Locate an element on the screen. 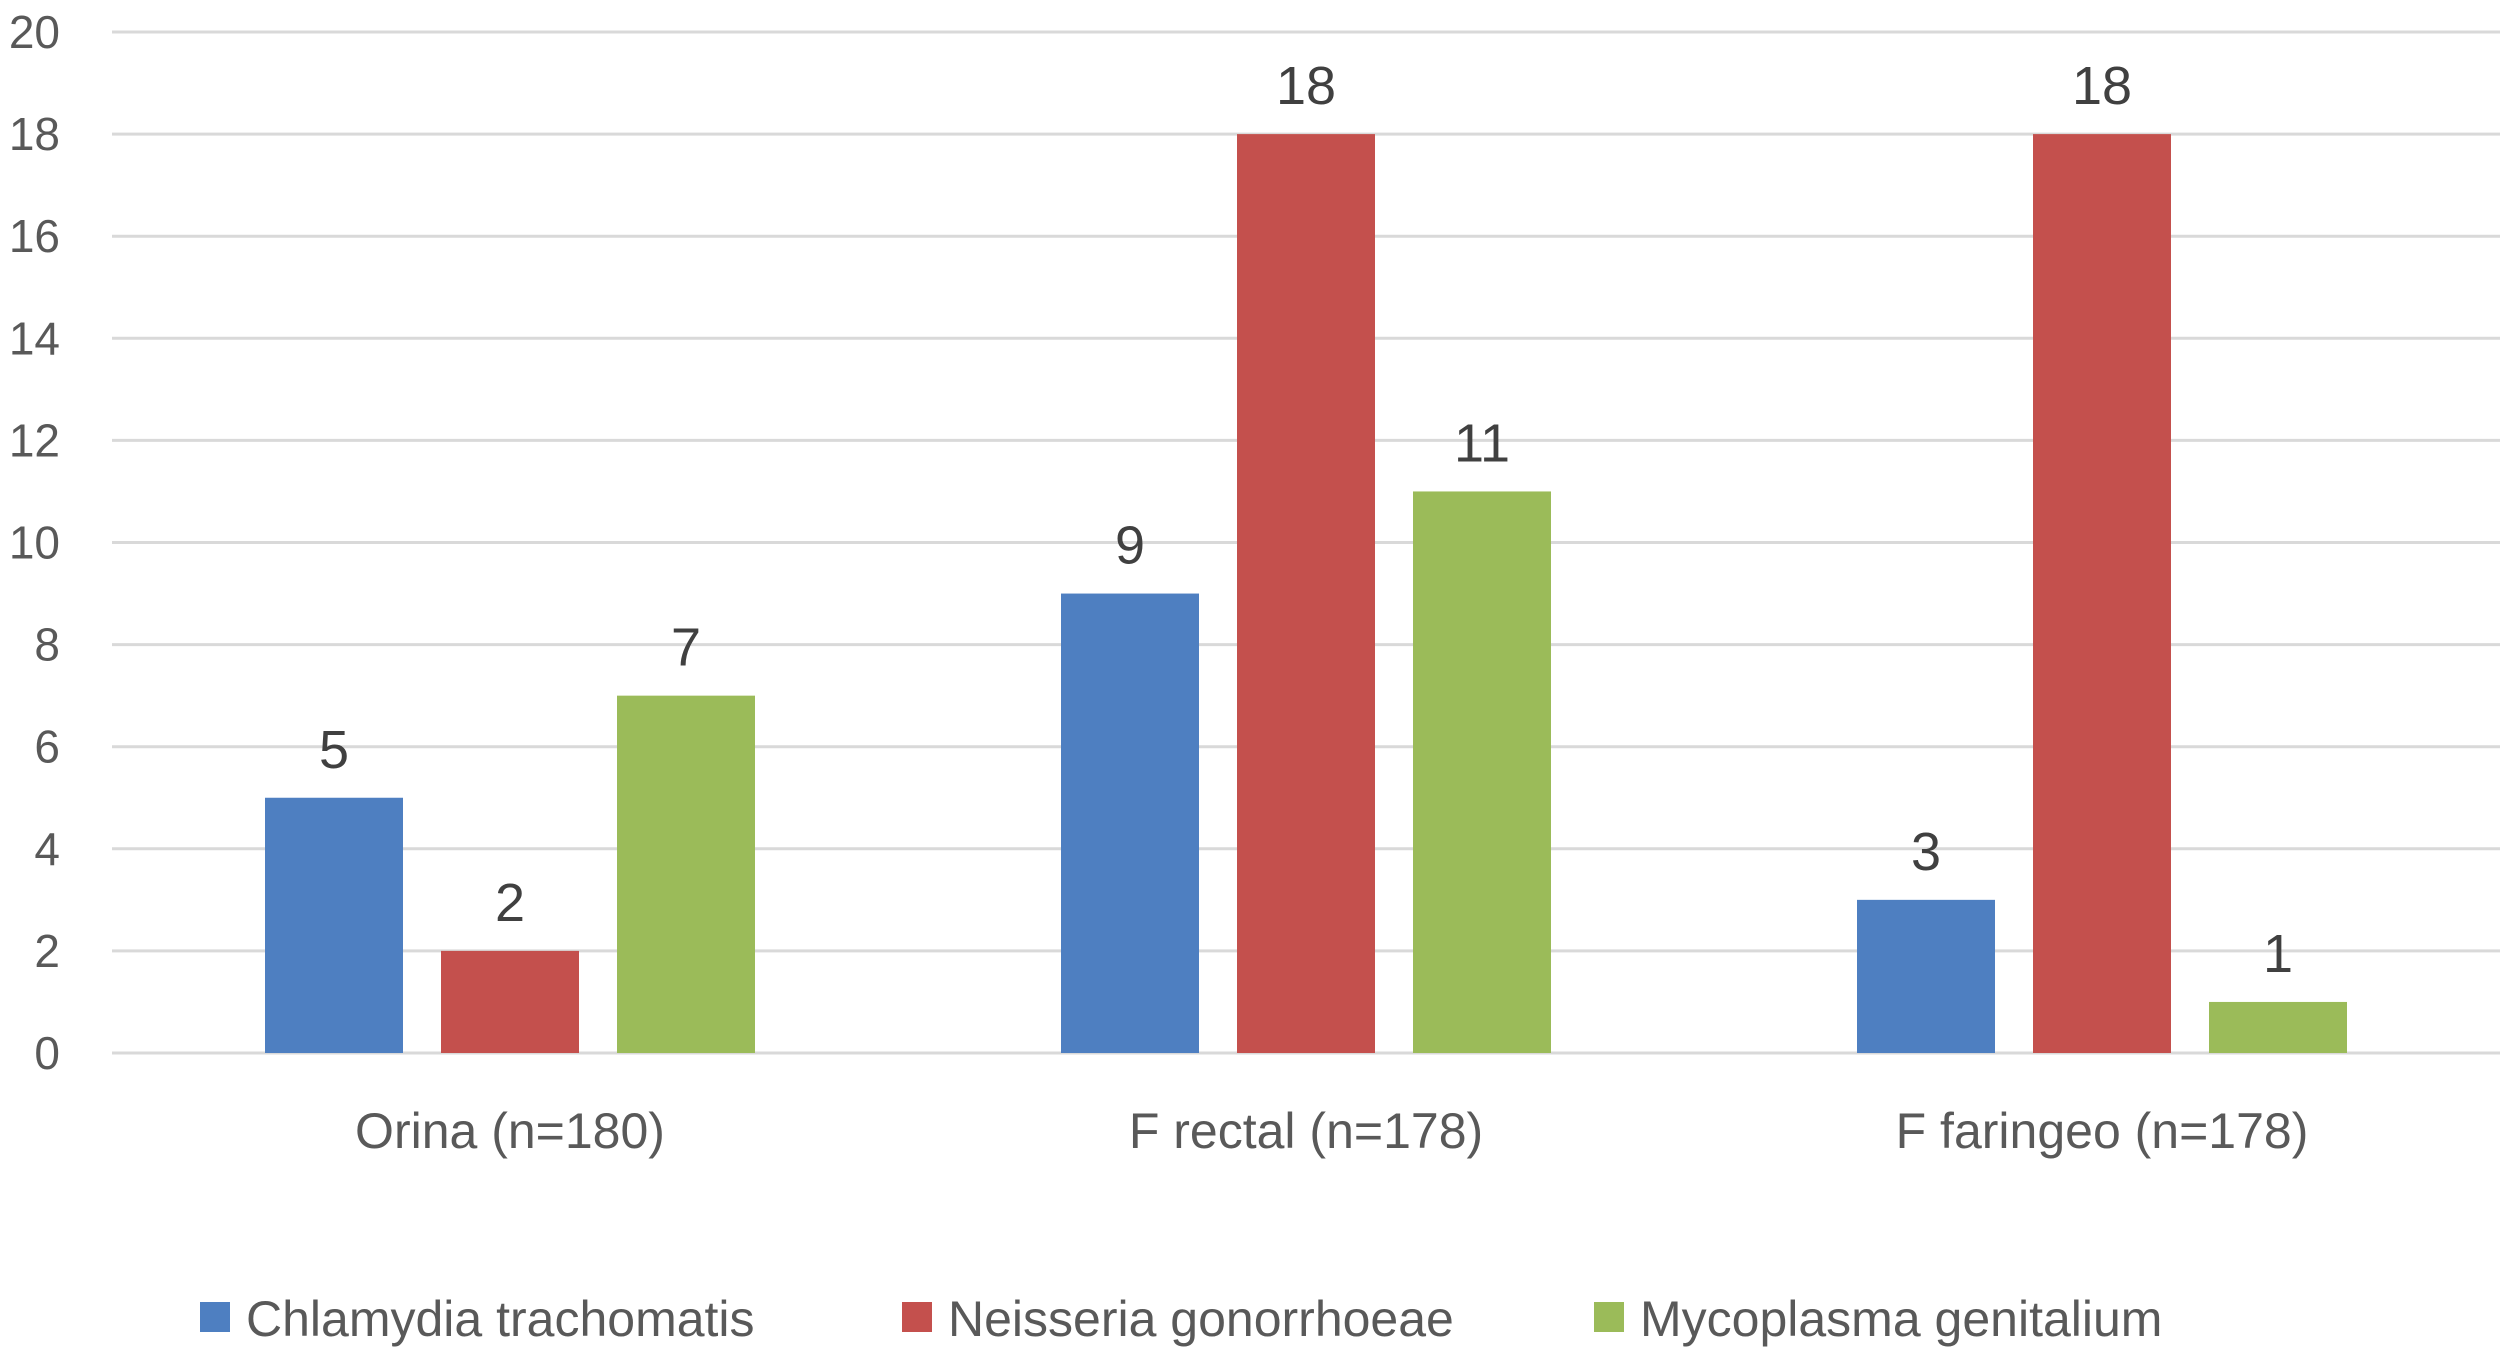 The width and height of the screenshot is (2500, 1350). y-tick-label: 18 is located at coordinates (34, 134).